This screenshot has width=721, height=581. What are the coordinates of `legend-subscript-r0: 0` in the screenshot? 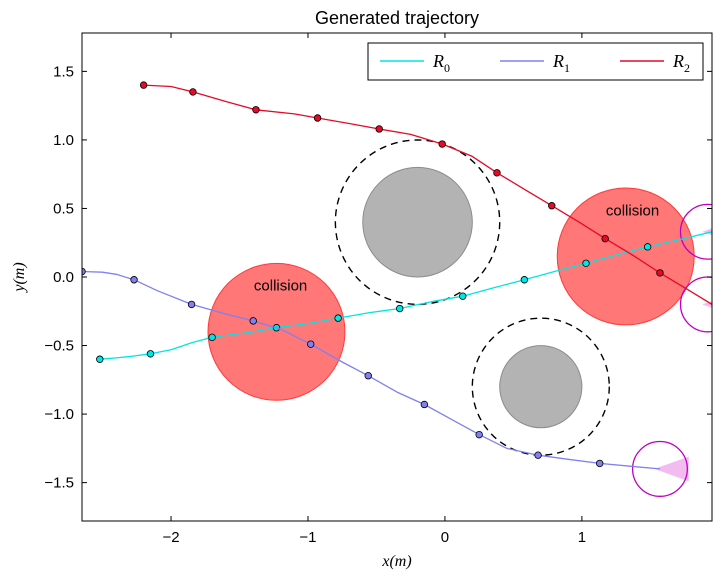 It's located at (447, 68).